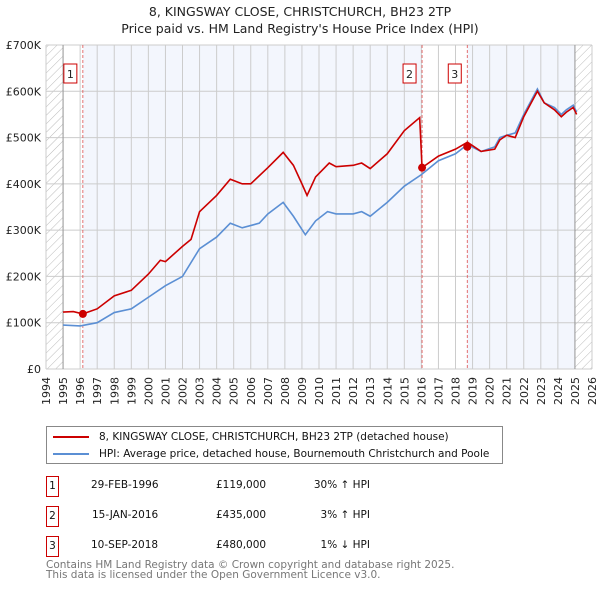 The width and height of the screenshot is (600, 590). Describe the element at coordinates (71, 454) in the screenshot. I see `legend-blue-line` at that location.